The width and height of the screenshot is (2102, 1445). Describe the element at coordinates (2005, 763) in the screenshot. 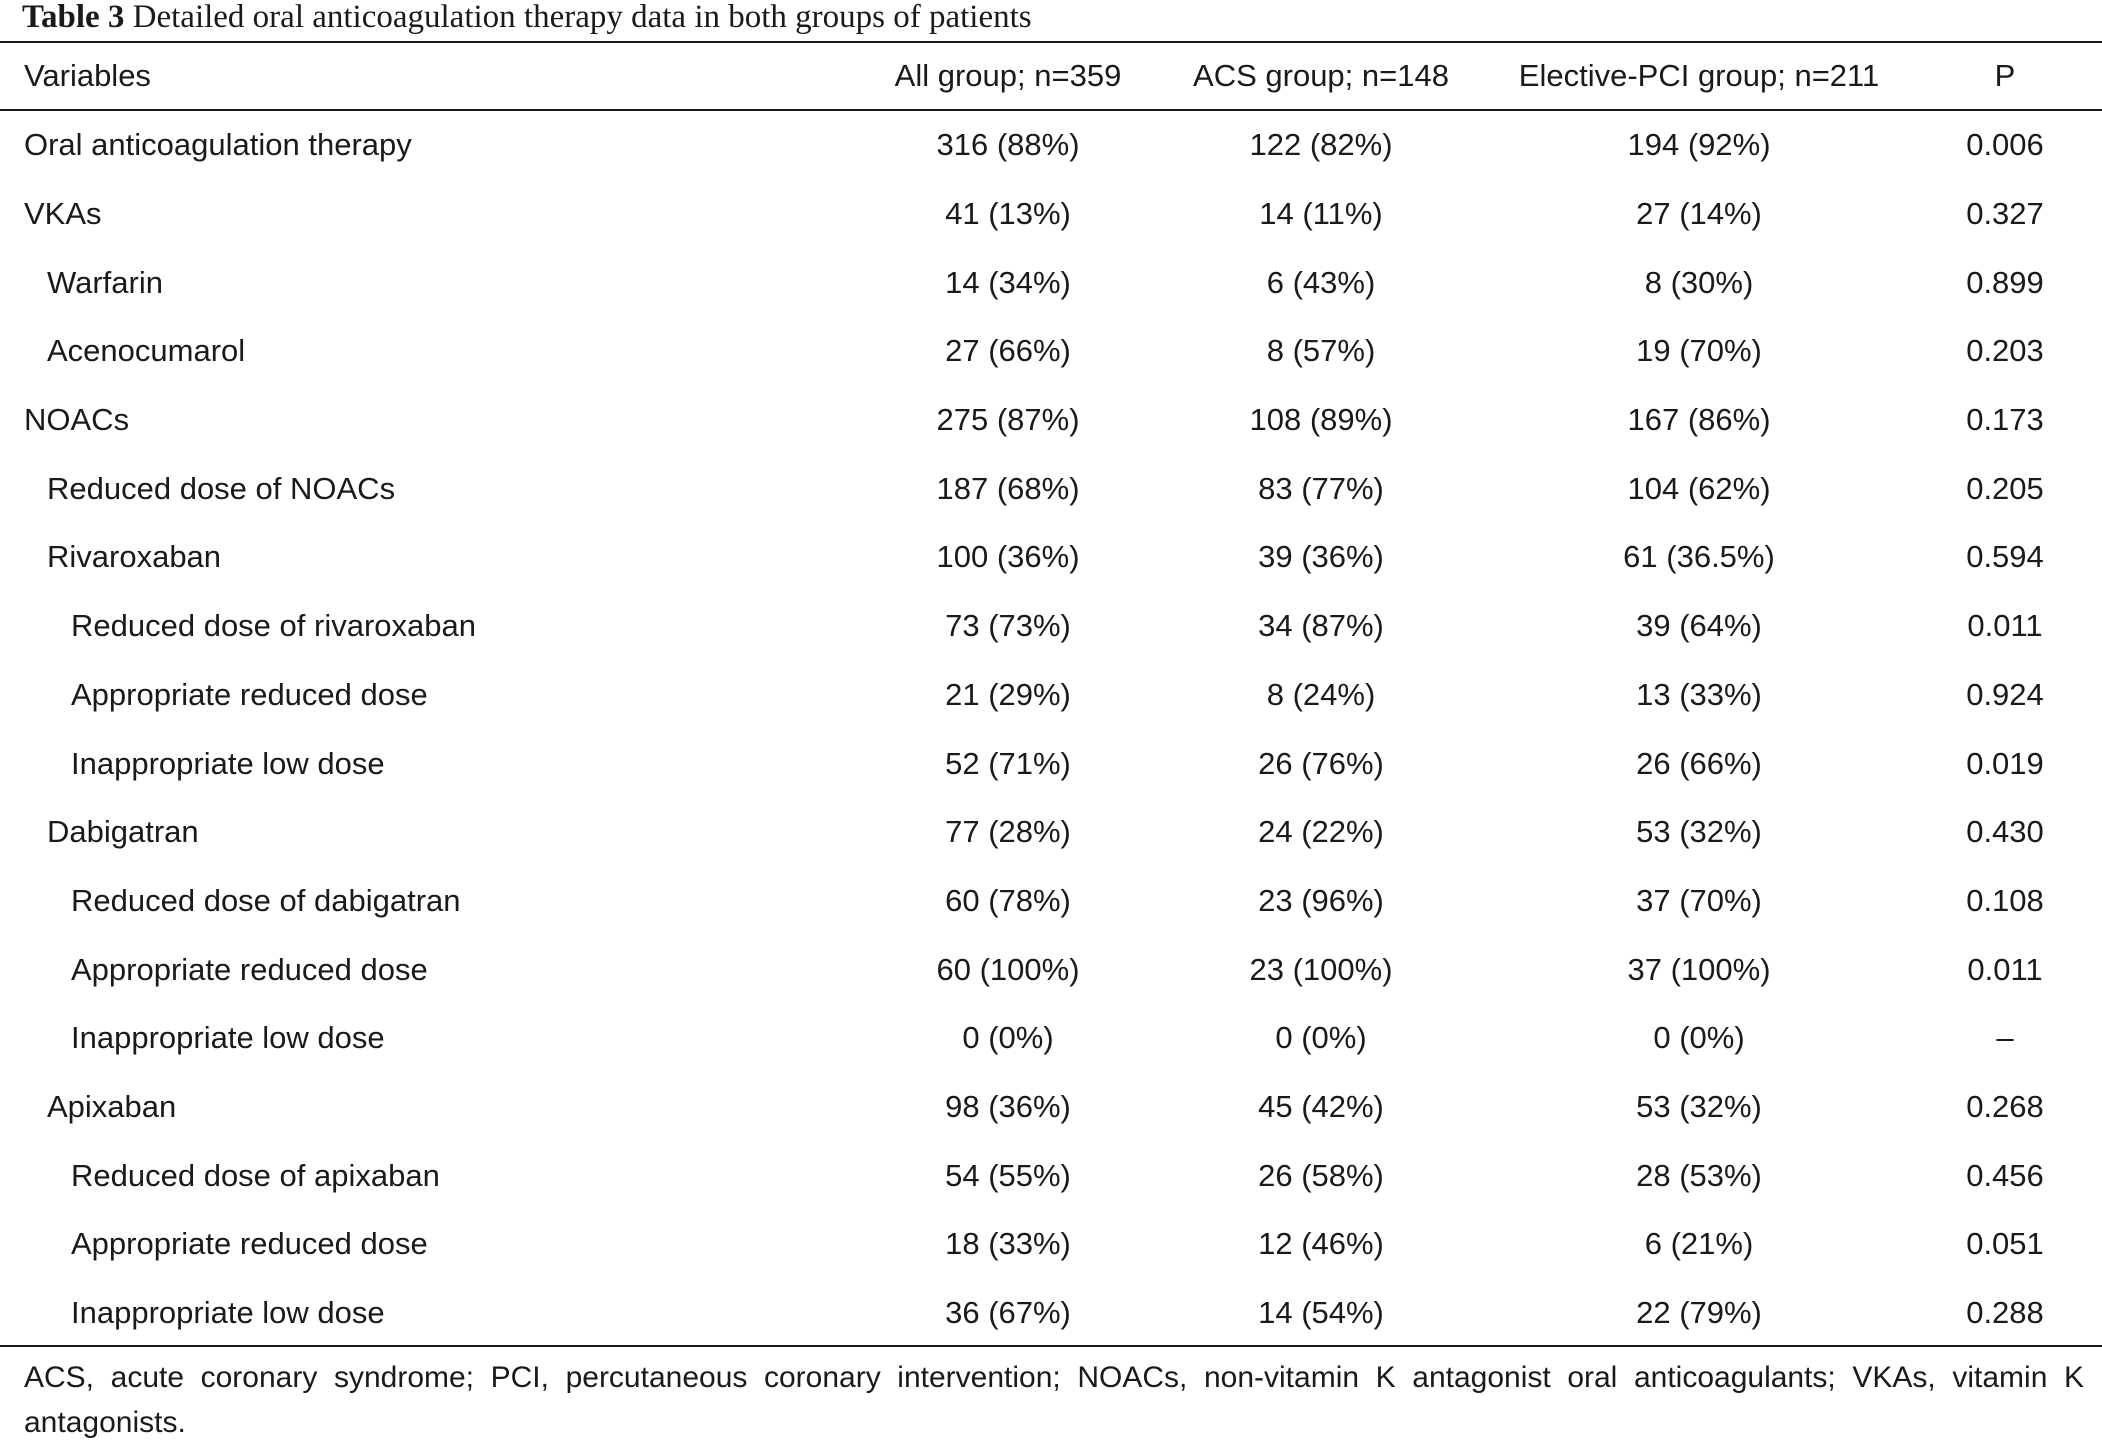

I see `cell-p-value: 0.019` at that location.